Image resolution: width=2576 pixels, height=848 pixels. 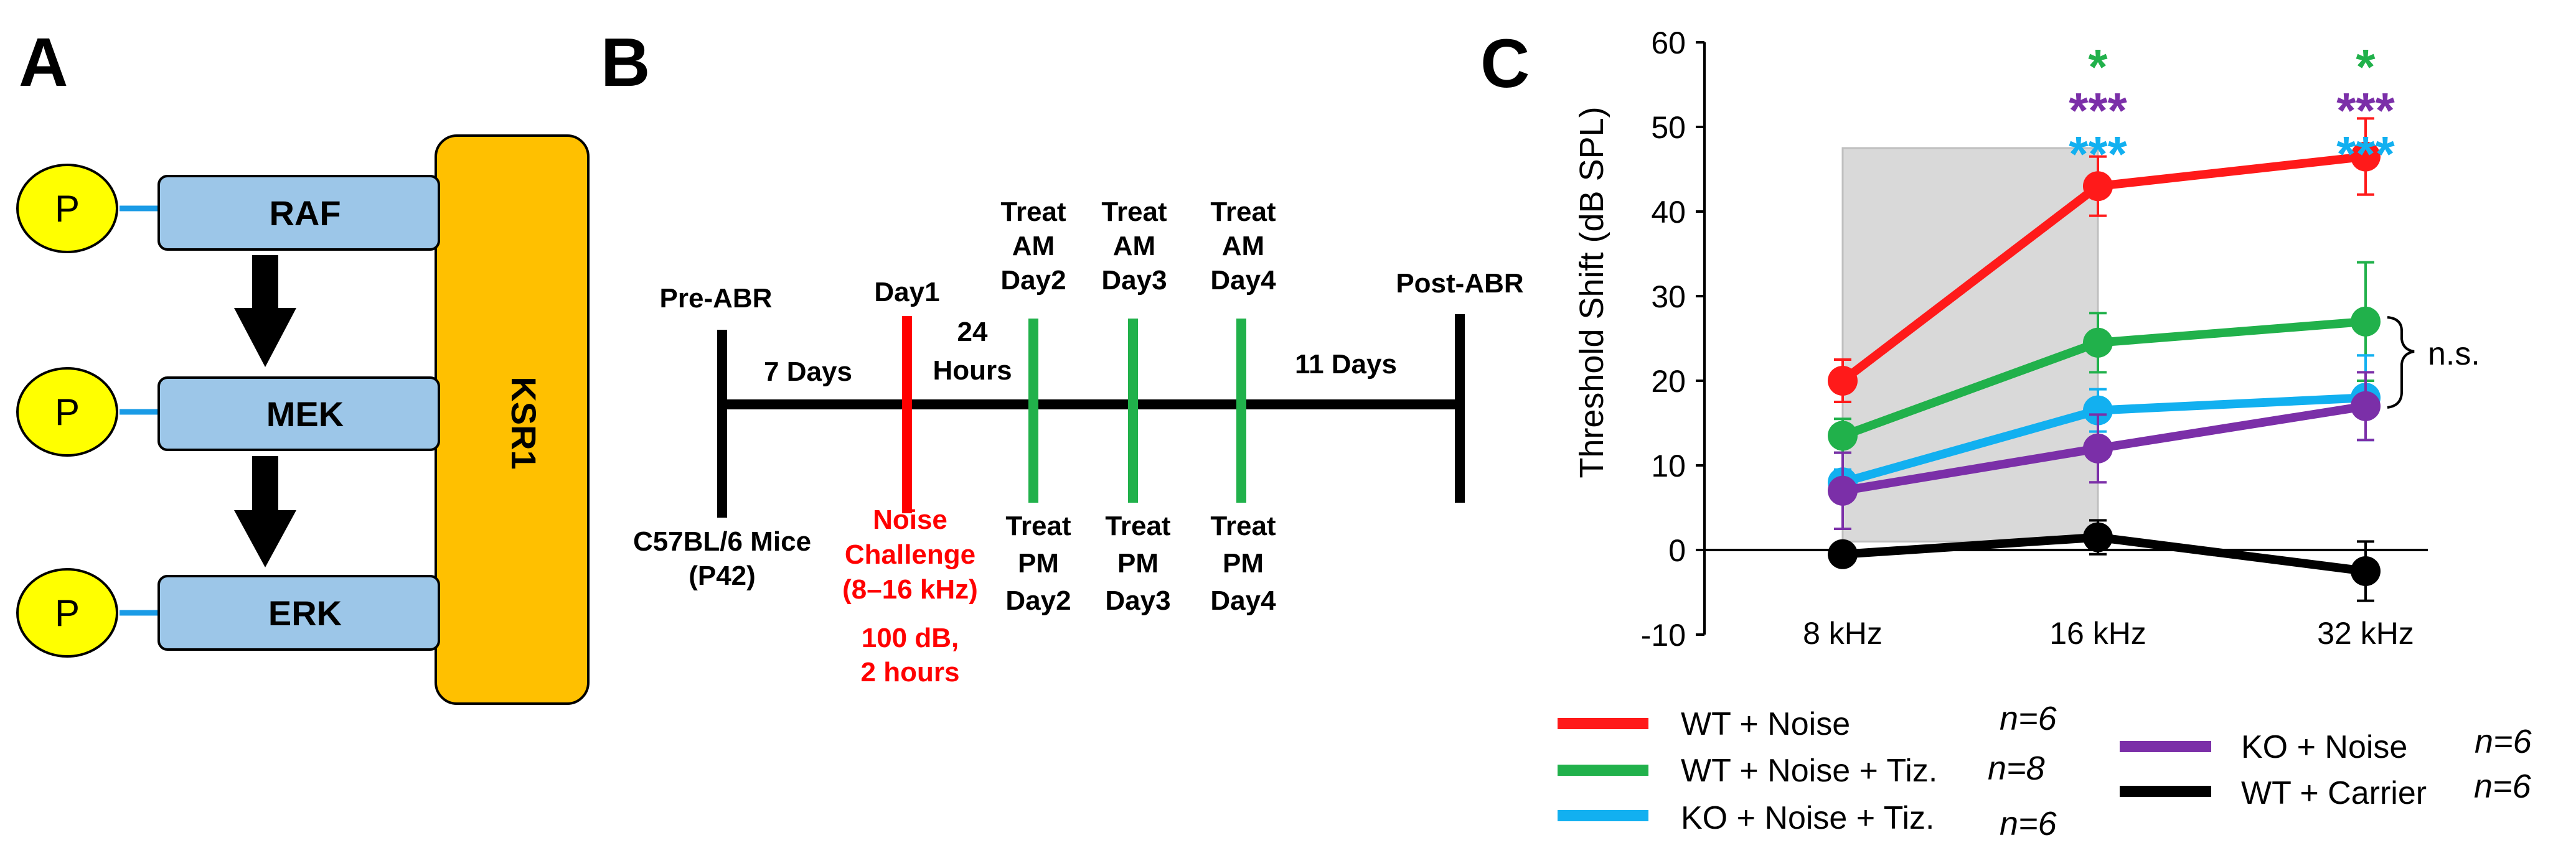 I want to click on mice-label-line1: C57BL/6 Mice, so click(x=722, y=541).